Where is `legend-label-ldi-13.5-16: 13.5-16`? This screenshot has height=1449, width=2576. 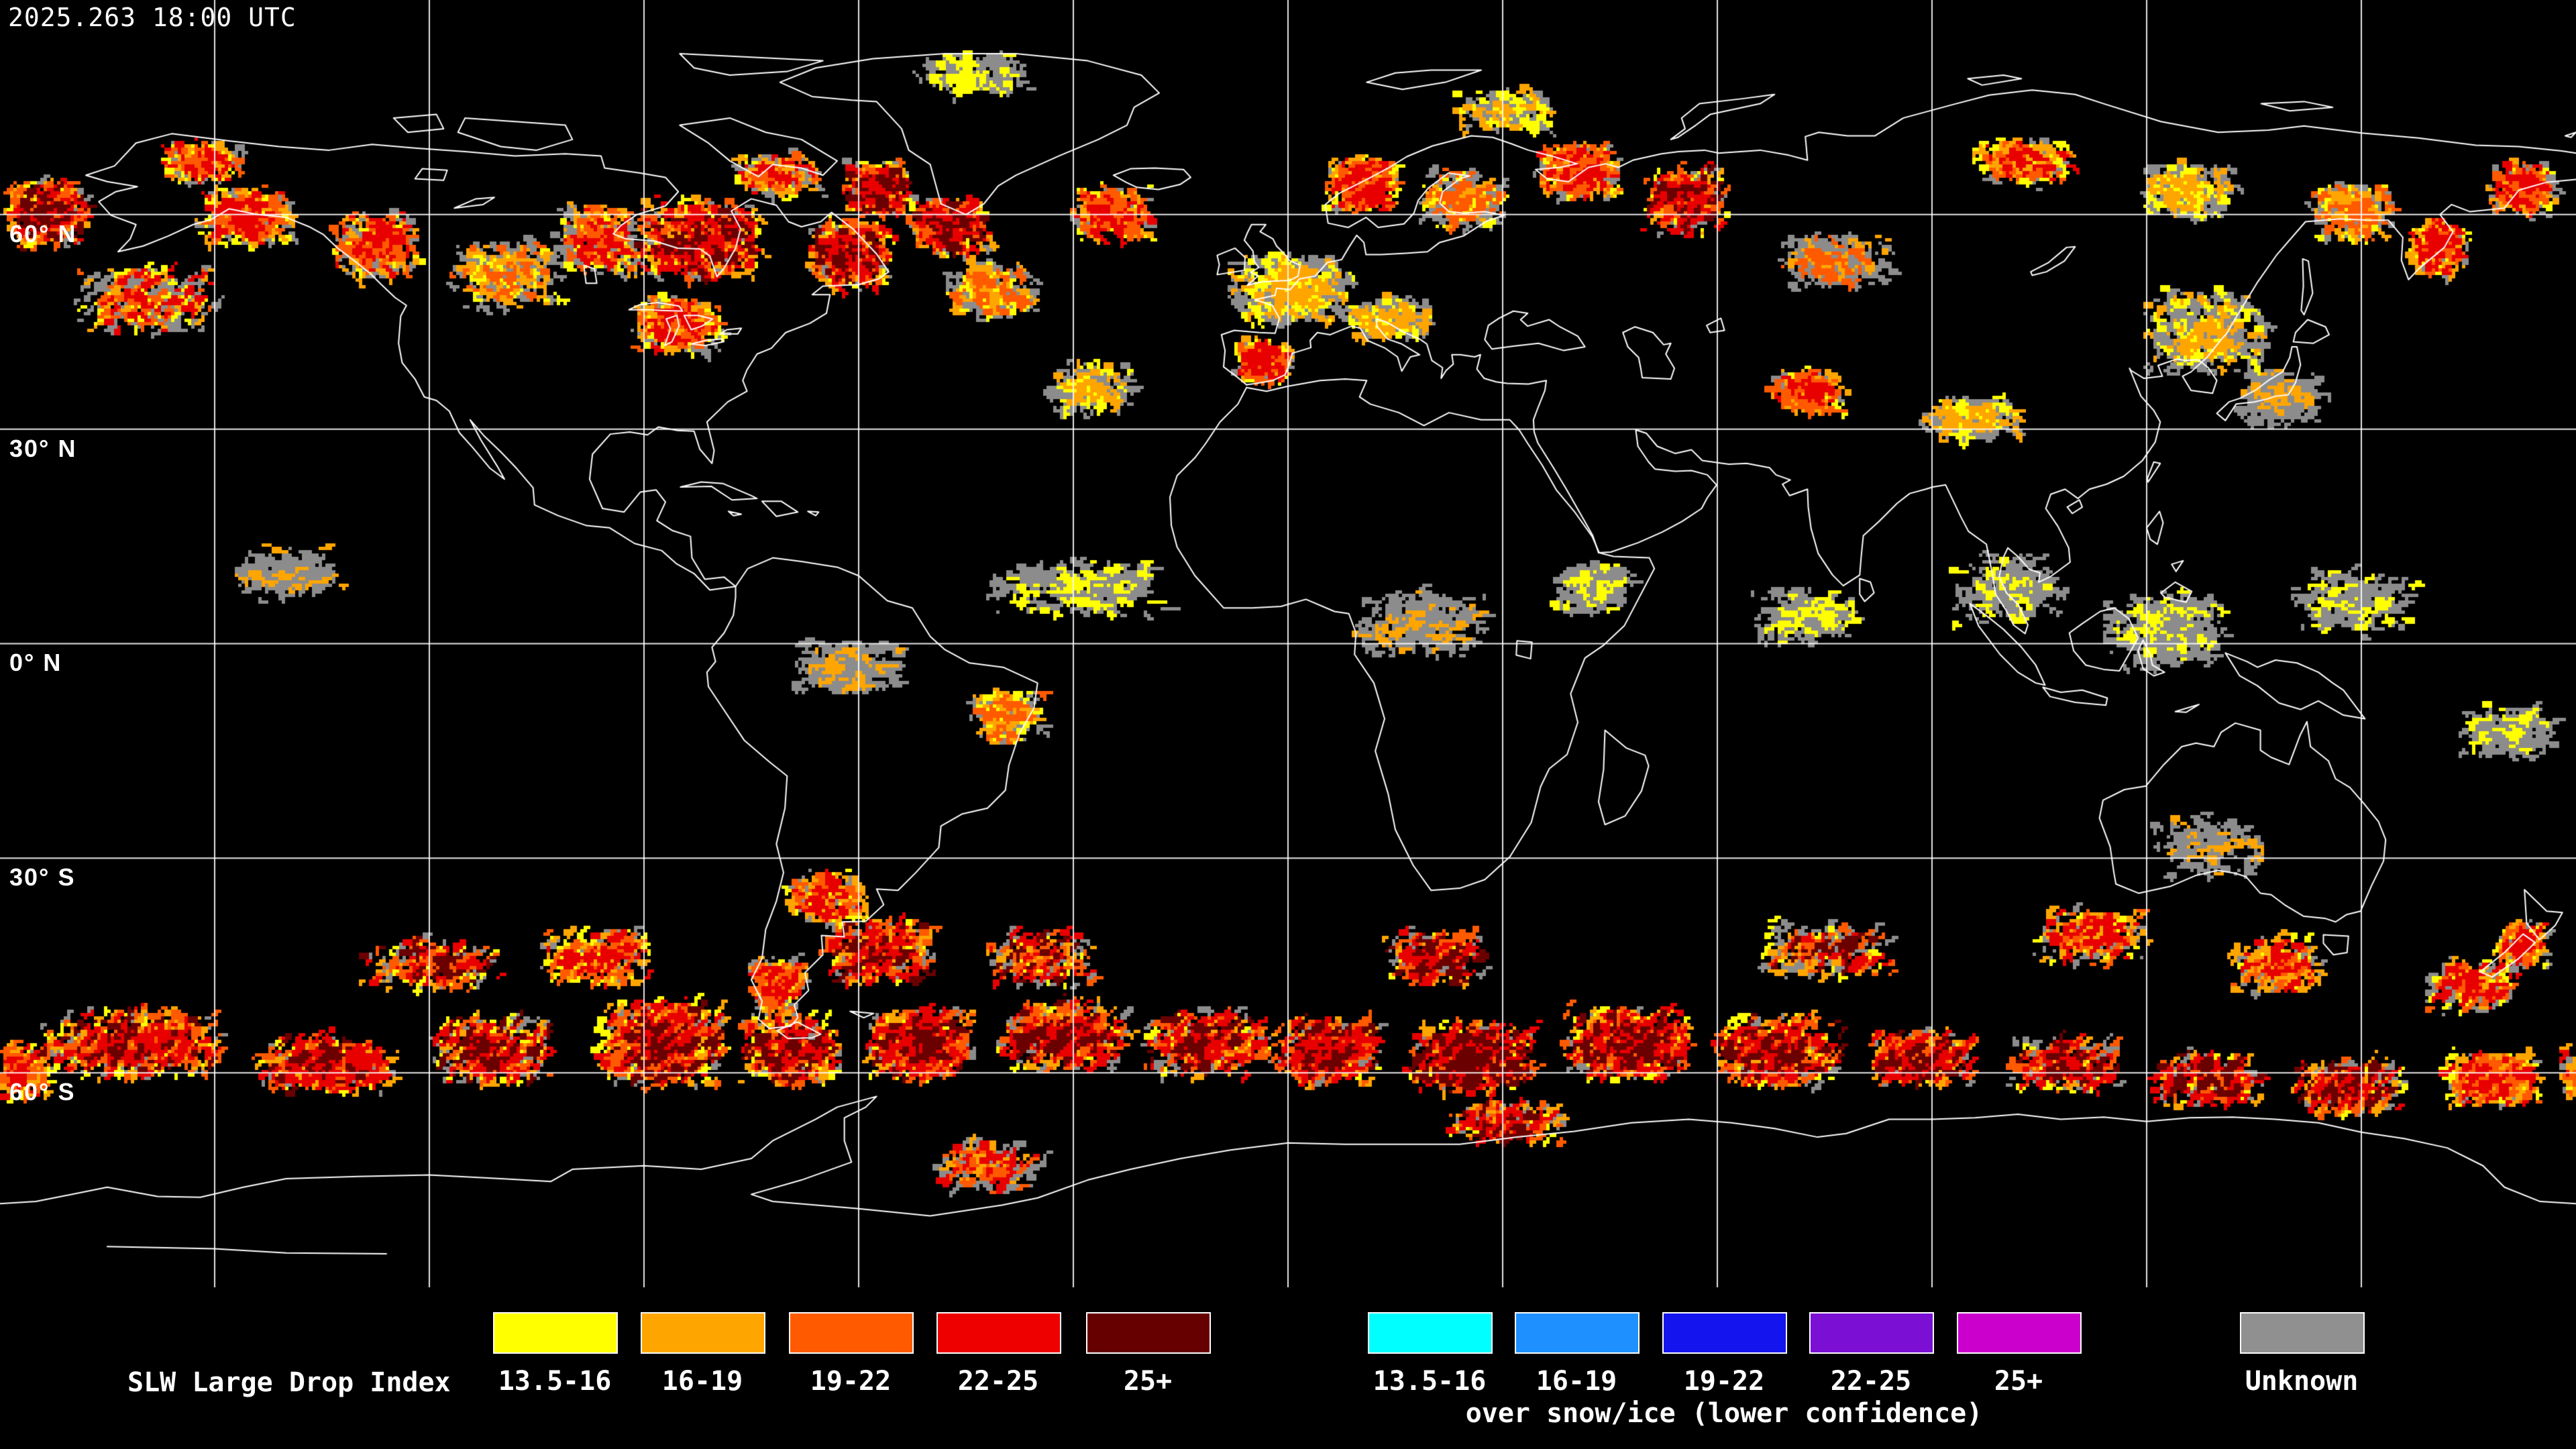
legend-label-ldi-13.5-16: 13.5-16 is located at coordinates (555, 1381).